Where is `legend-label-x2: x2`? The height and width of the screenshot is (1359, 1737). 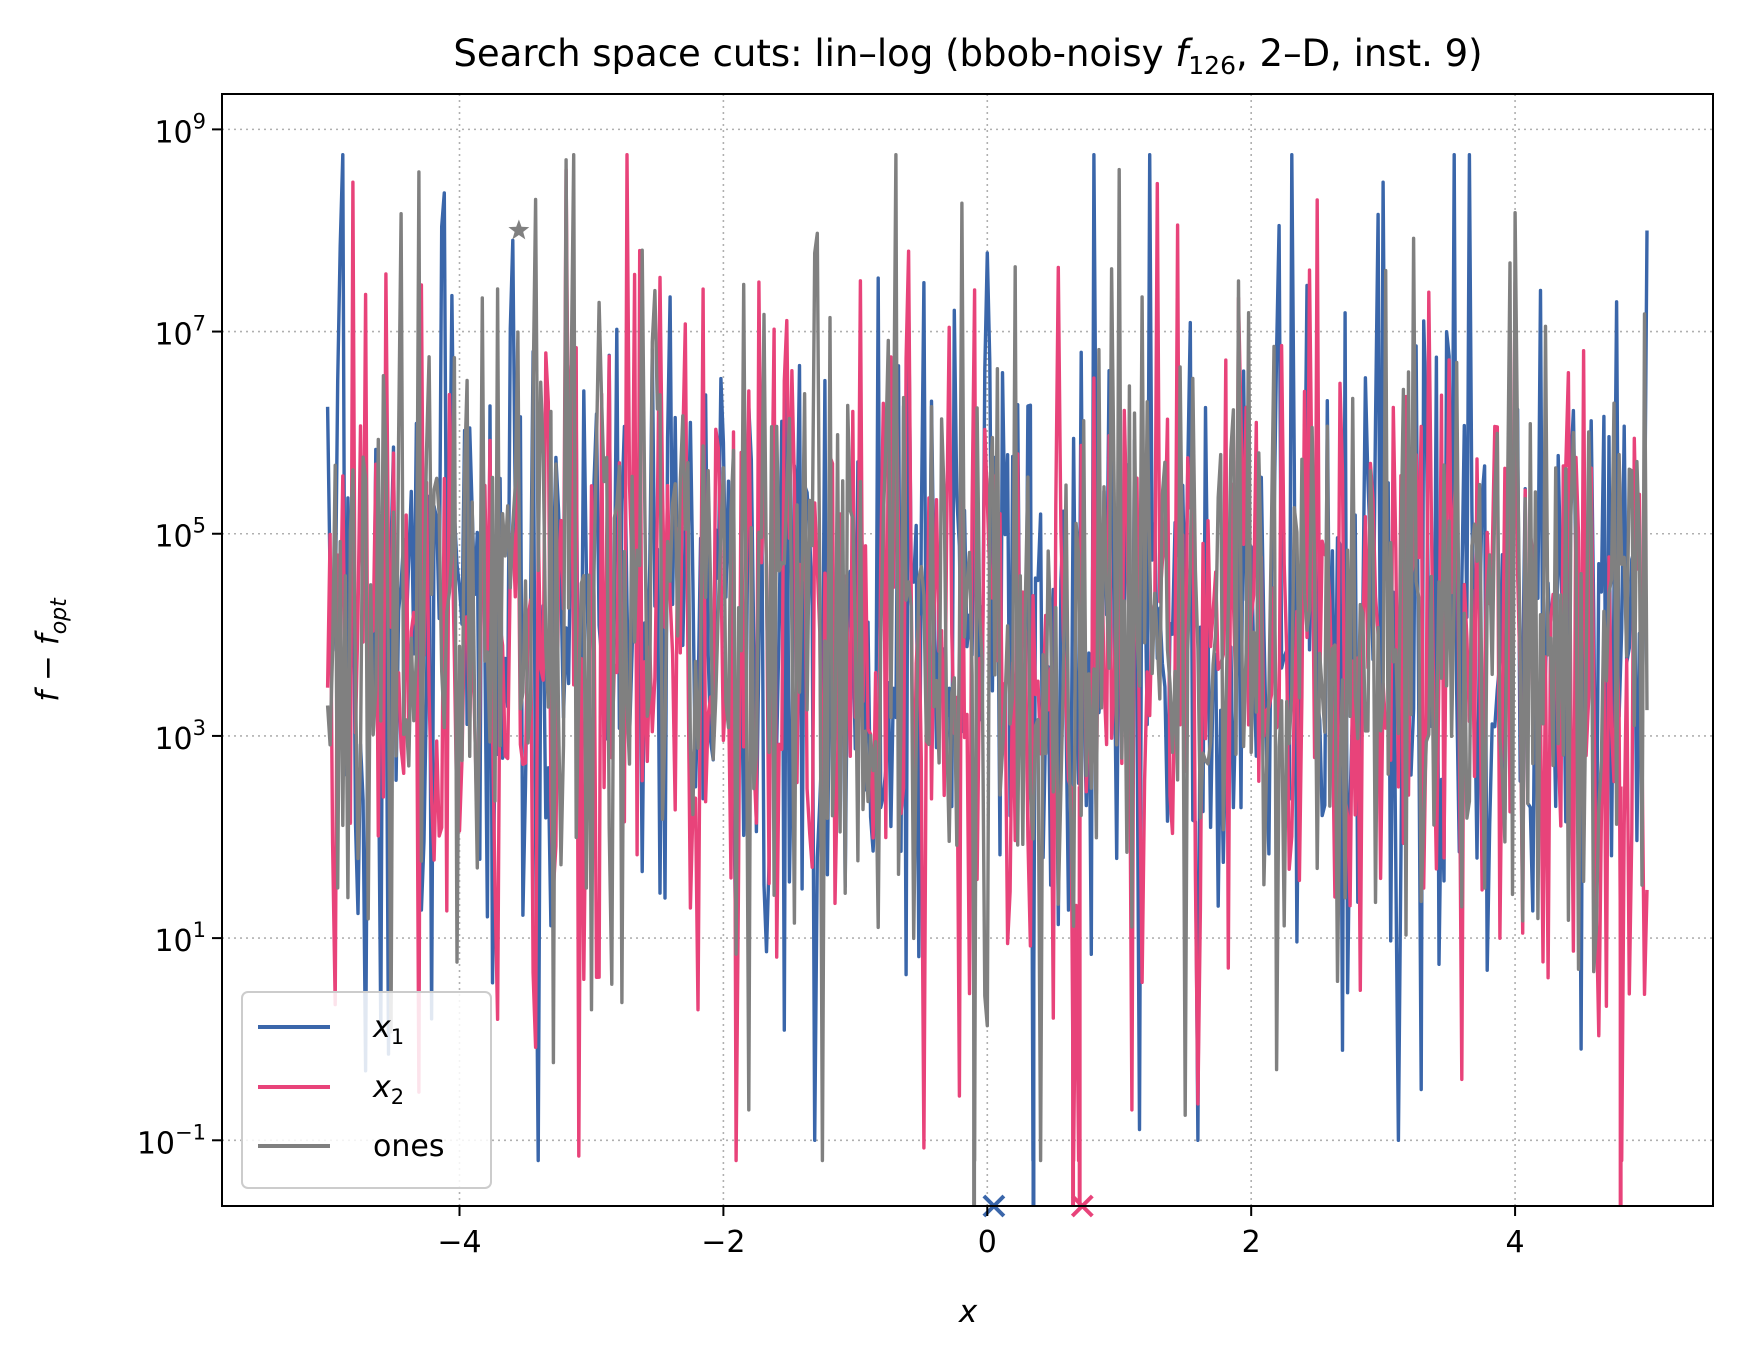
legend-label-x2: x2 is located at coordinates (388, 1089).